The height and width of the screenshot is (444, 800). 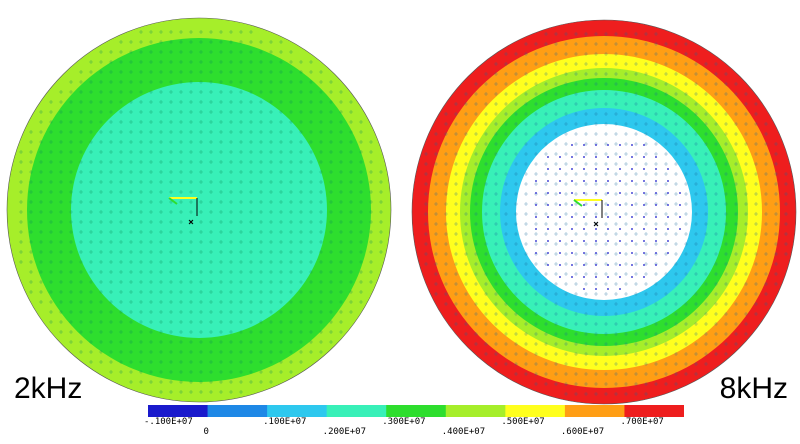 What do you see at coordinates (404, 422) in the screenshot?
I see `legend-tick-label: .300E+07` at bounding box center [404, 422].